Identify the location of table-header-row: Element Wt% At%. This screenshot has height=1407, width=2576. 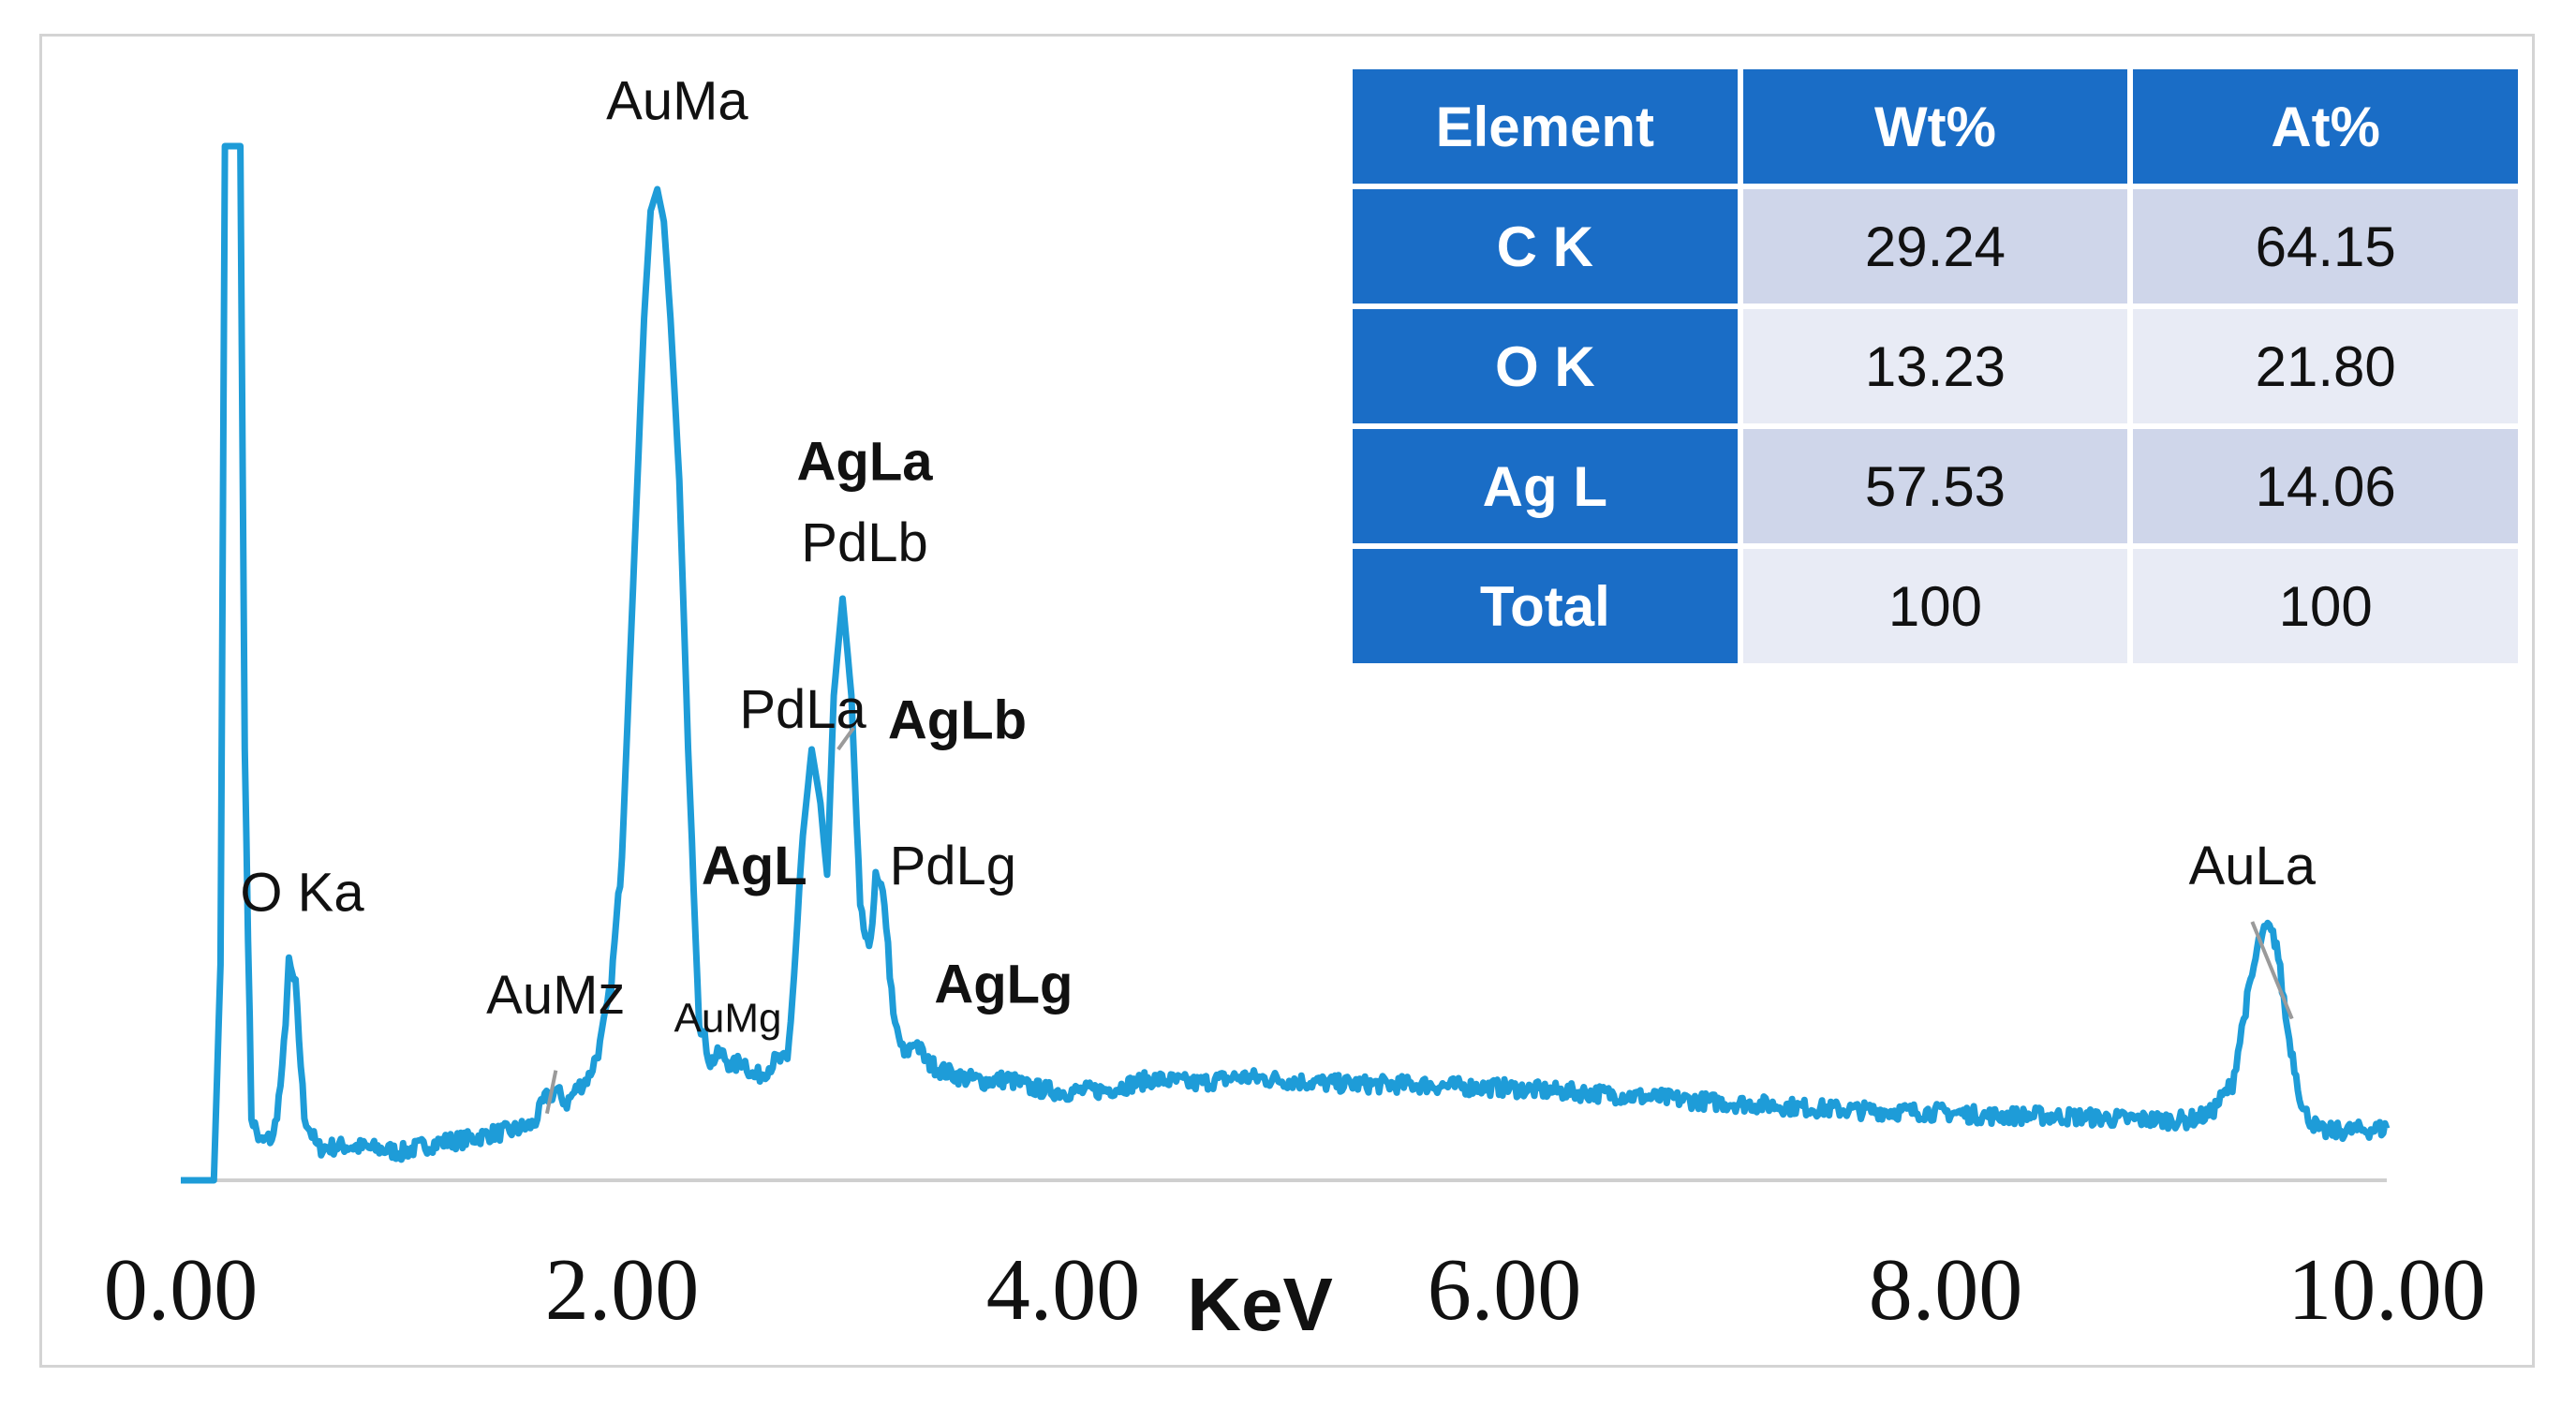
(1936, 126).